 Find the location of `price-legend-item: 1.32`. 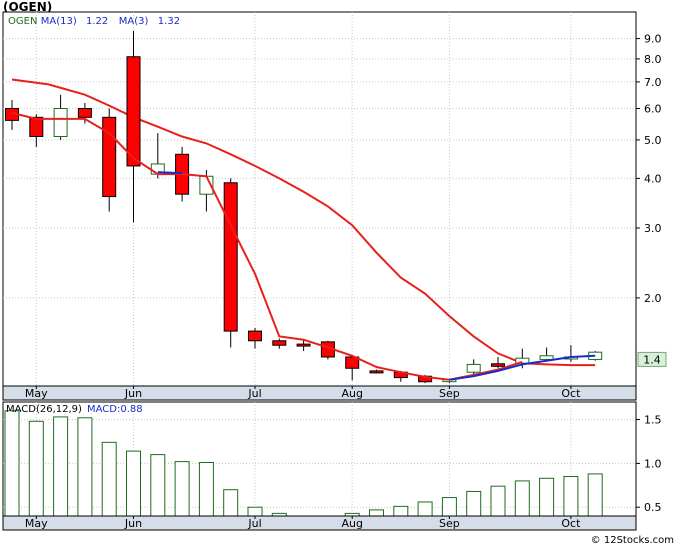

price-legend-item: 1.32 is located at coordinates (169, 21).